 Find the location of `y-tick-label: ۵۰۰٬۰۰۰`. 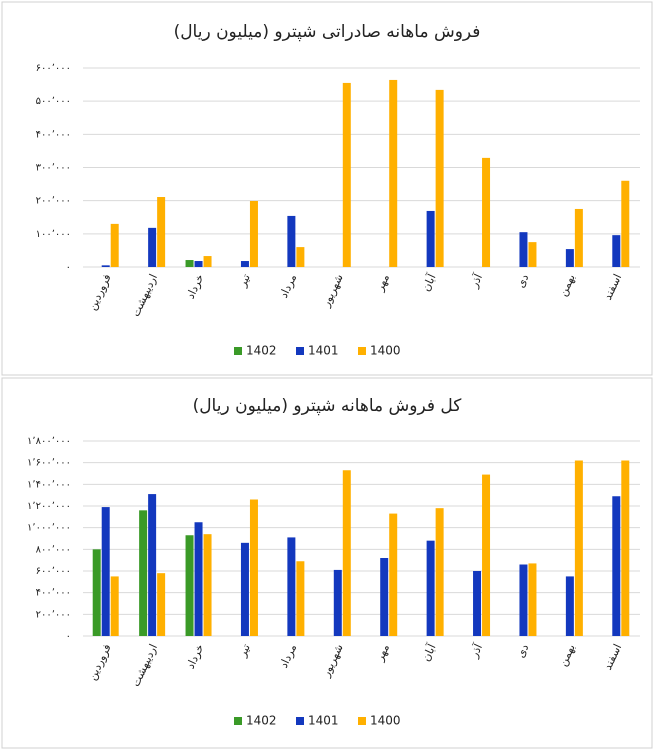

y-tick-label: ۵۰۰٬۰۰۰ is located at coordinates (53, 101).